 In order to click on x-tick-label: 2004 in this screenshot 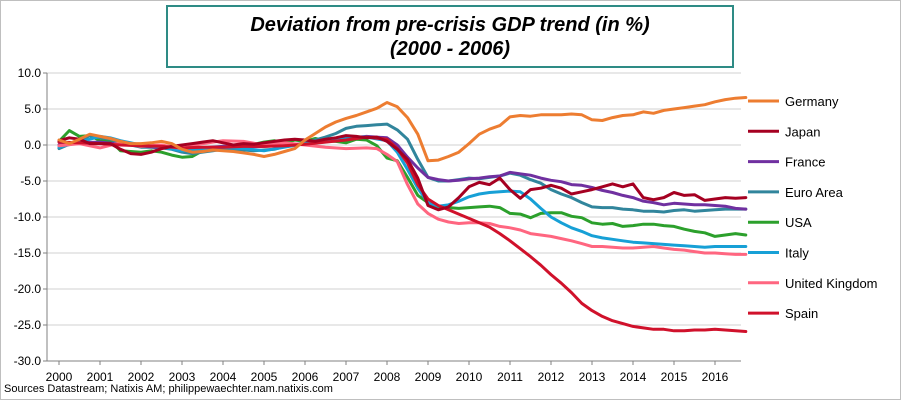, I will do `click(223, 377)`.